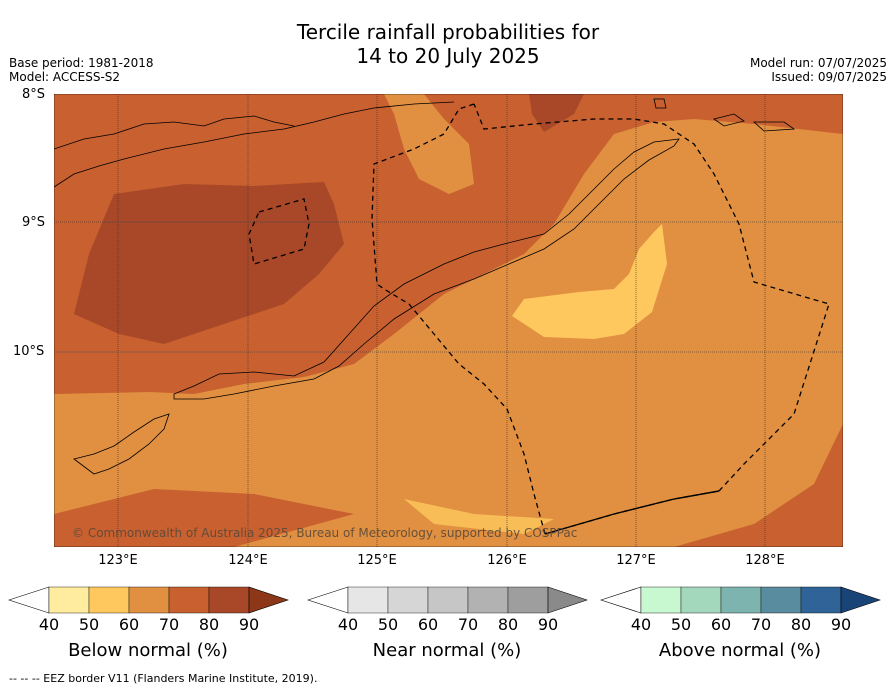  What do you see at coordinates (249, 624) in the screenshot?
I see `cb1-tick-90: 90` at bounding box center [249, 624].